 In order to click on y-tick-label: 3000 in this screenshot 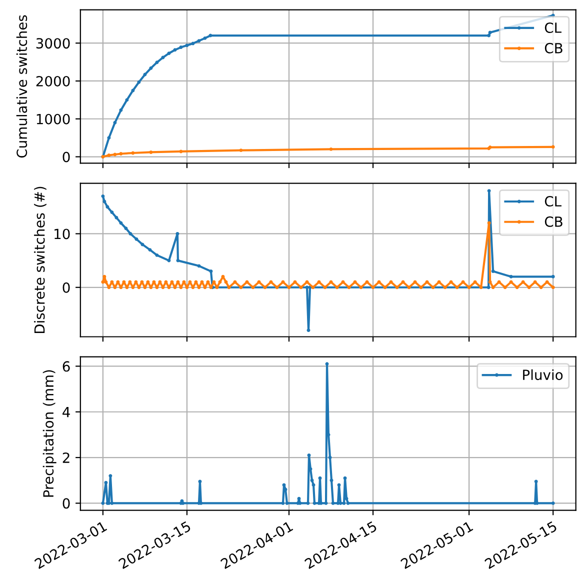, I will do `click(53, 43)`.